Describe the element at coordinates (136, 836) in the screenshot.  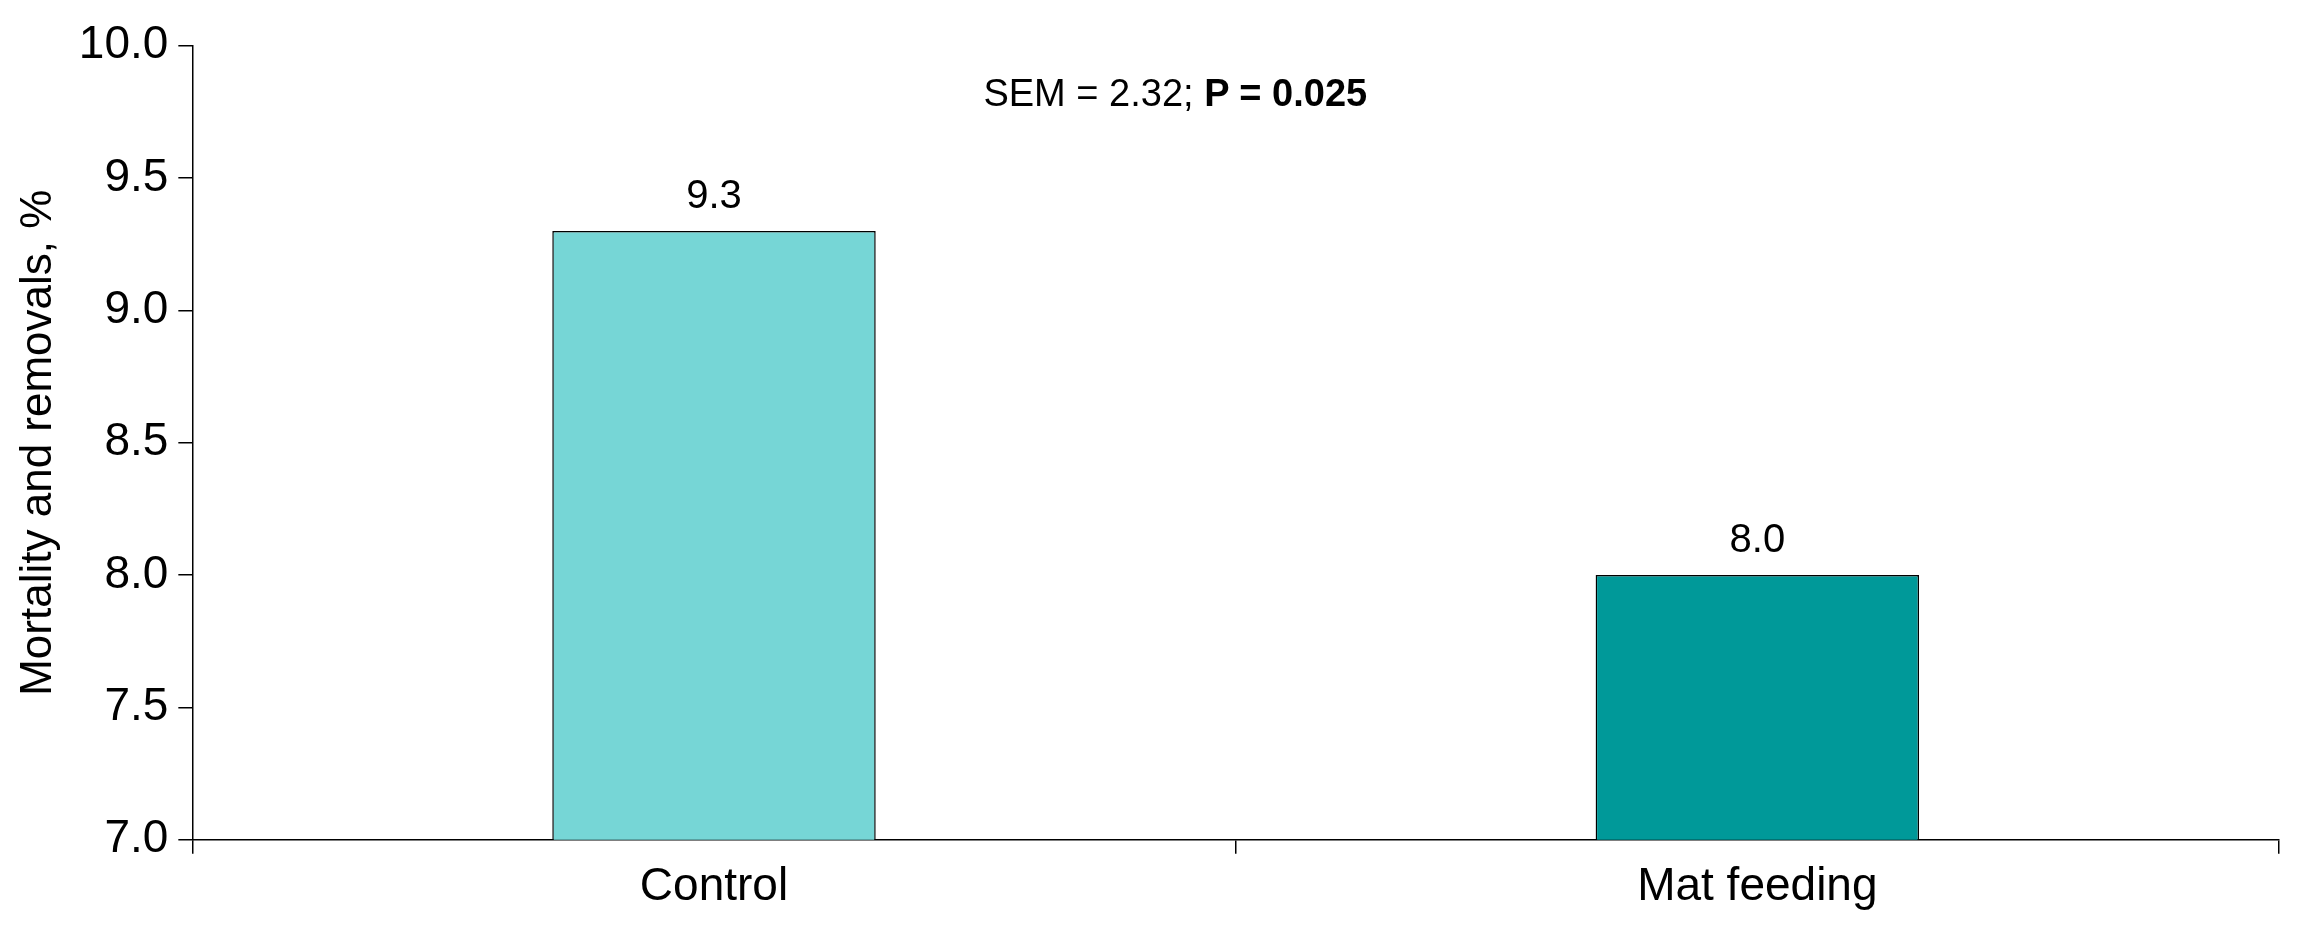
I see `y-tick-label: 7.0` at that location.